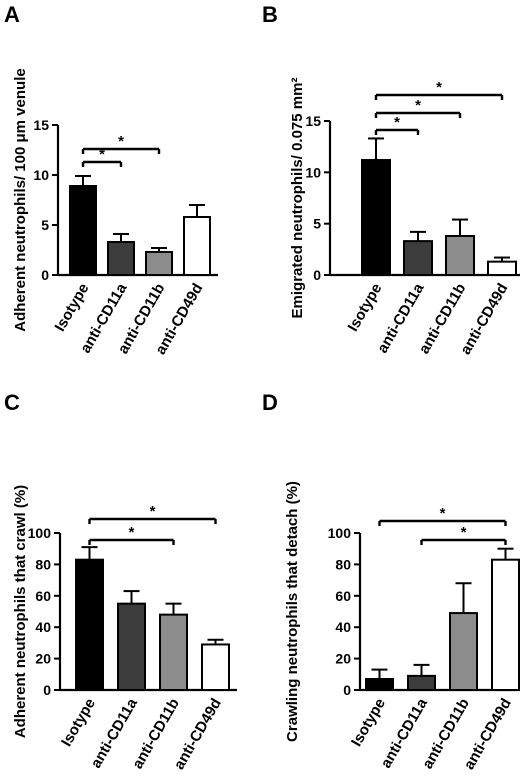 The image size is (520, 780). Describe the element at coordinates (12, 14) in the screenshot. I see `panel-letter: A` at that location.